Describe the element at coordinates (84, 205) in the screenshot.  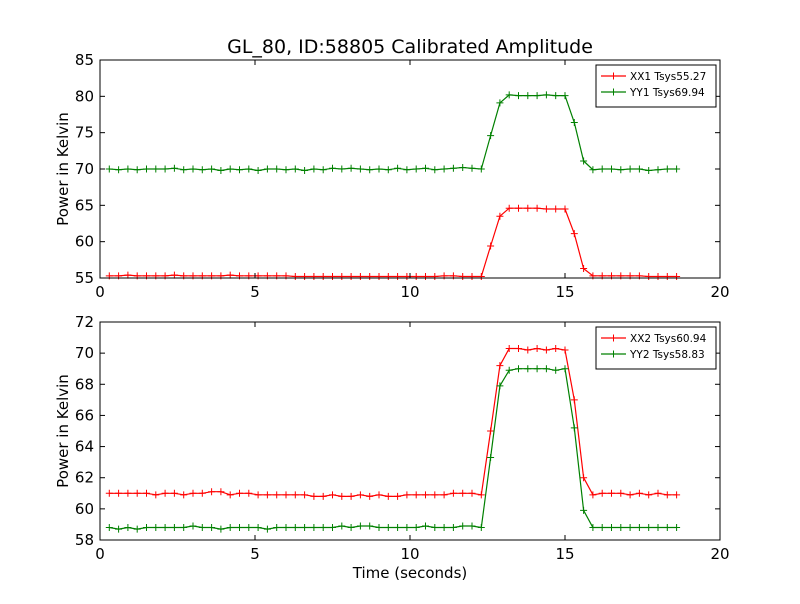
I see `y-tick-label: 65` at that location.